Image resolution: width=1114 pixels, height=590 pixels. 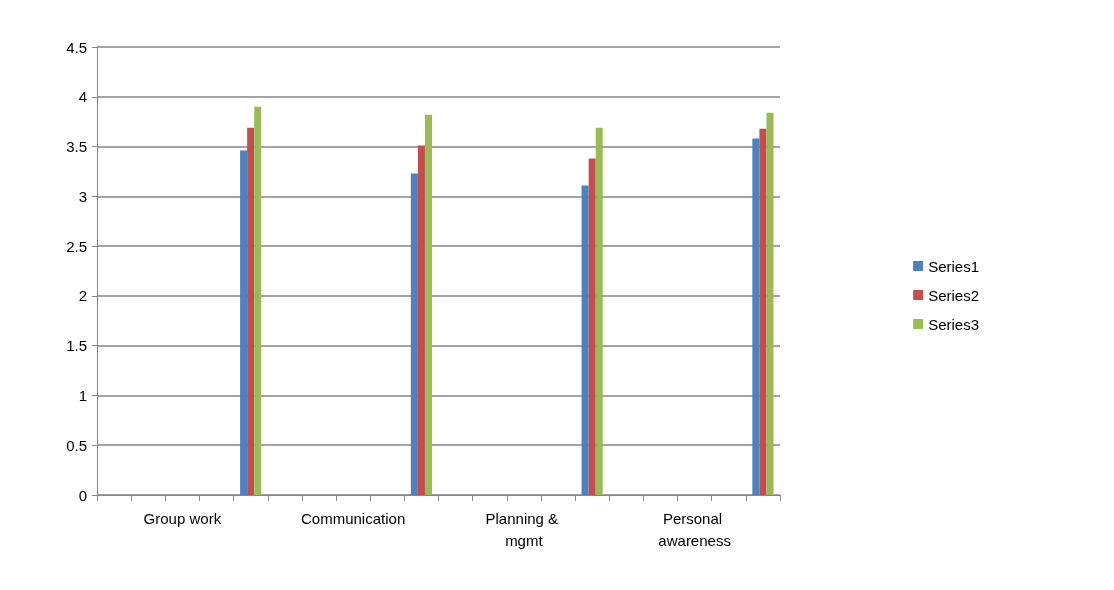 What do you see at coordinates (82, 495) in the screenshot?
I see `y-tick-label: 0` at bounding box center [82, 495].